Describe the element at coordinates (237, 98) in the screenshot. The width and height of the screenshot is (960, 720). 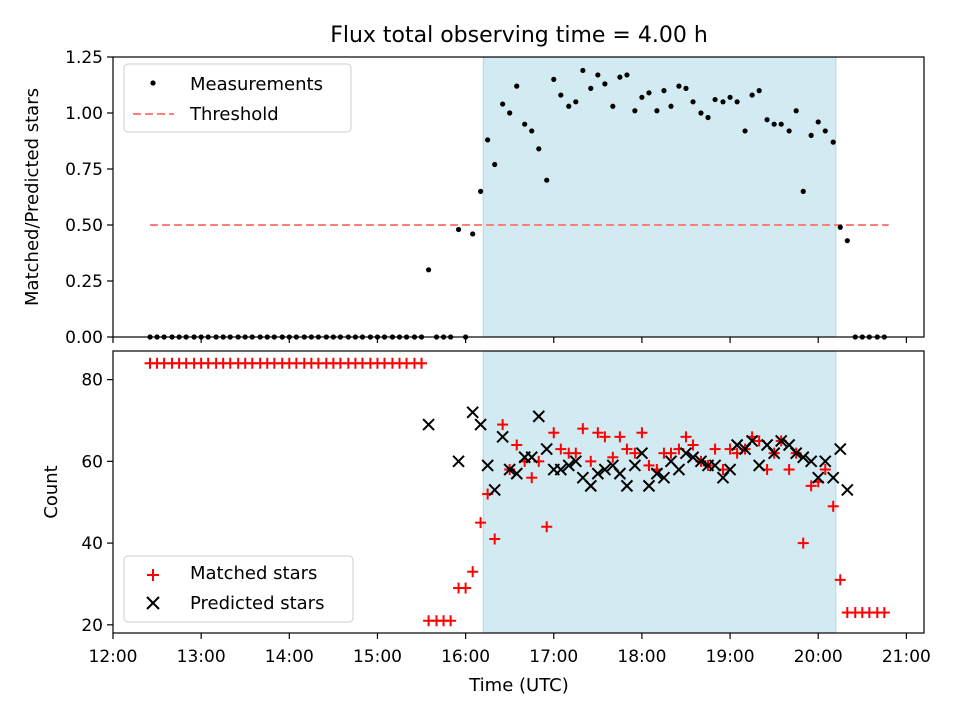
I see `top-legend: Measurements Threshold` at that location.